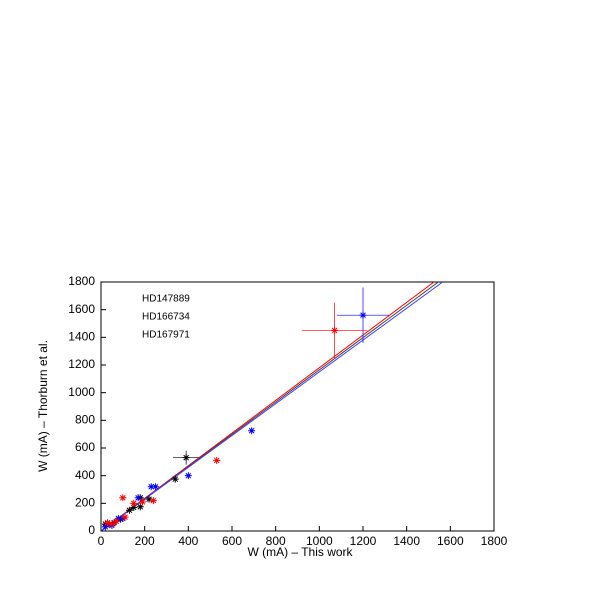  What do you see at coordinates (188, 541) in the screenshot?
I see `x-tick-label: 400` at bounding box center [188, 541].